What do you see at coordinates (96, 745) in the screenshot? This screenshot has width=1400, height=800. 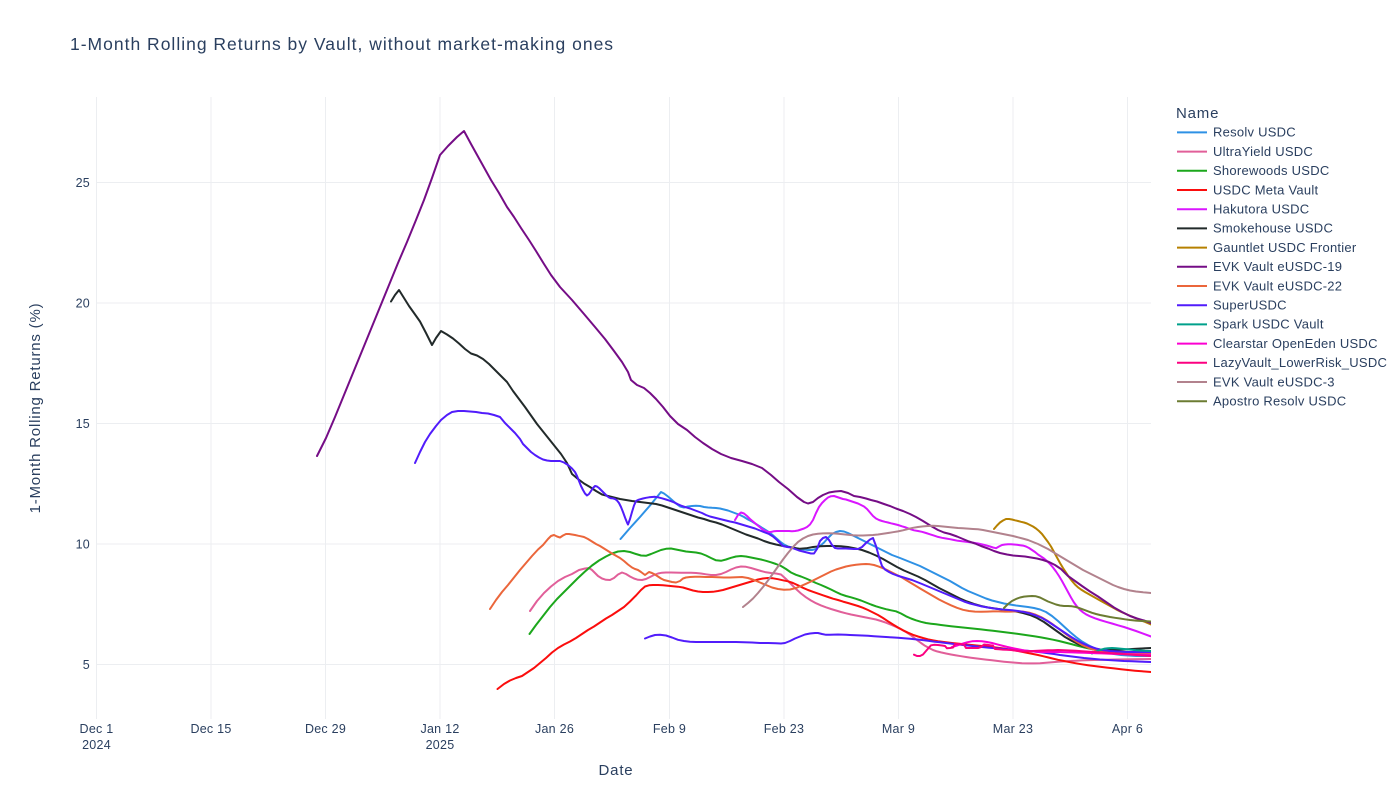 I see `svg-text: 2024` at bounding box center [96, 745].